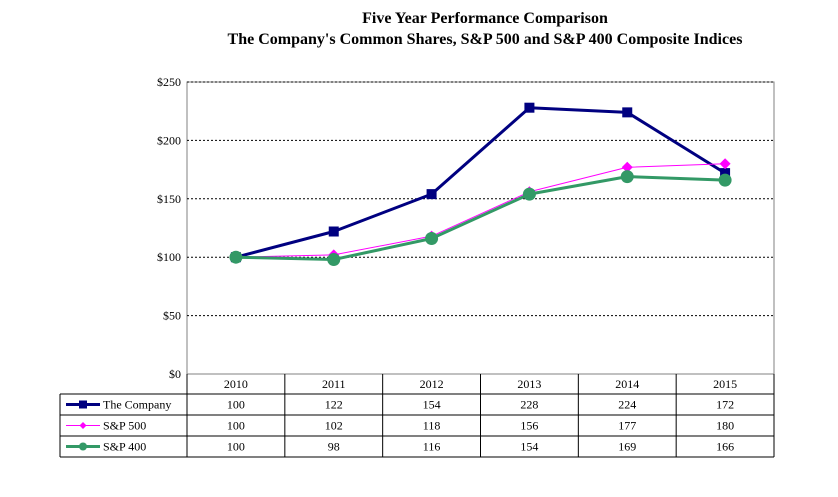 Image resolution: width=838 pixels, height=497 pixels. Describe the element at coordinates (627, 426) in the screenshot. I see `table-cell-value: 177` at that location.